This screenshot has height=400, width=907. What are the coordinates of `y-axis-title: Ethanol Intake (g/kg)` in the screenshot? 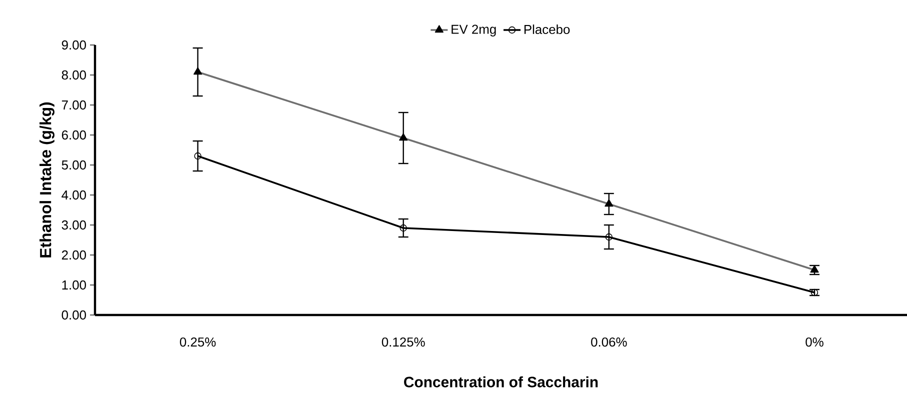 It's located at (47, 180).